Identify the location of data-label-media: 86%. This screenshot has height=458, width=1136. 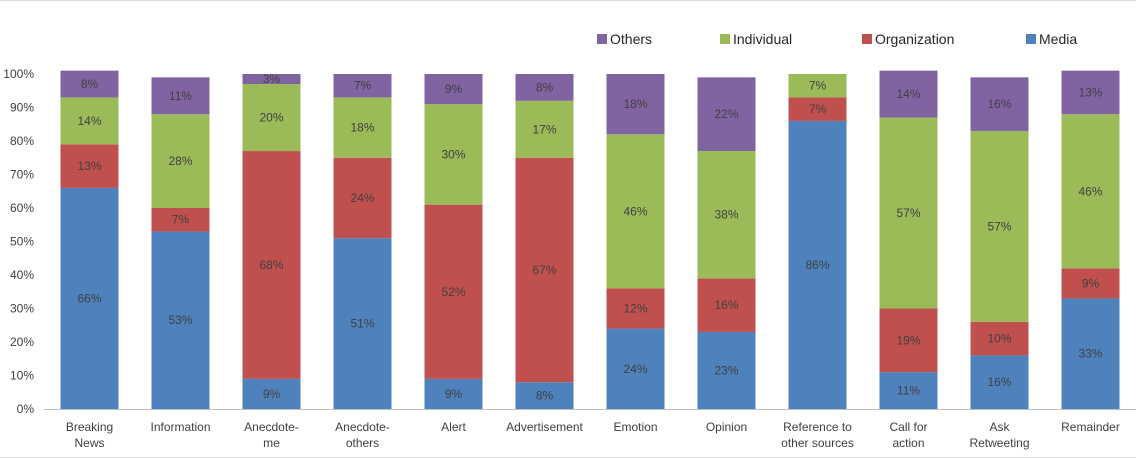
(817, 265).